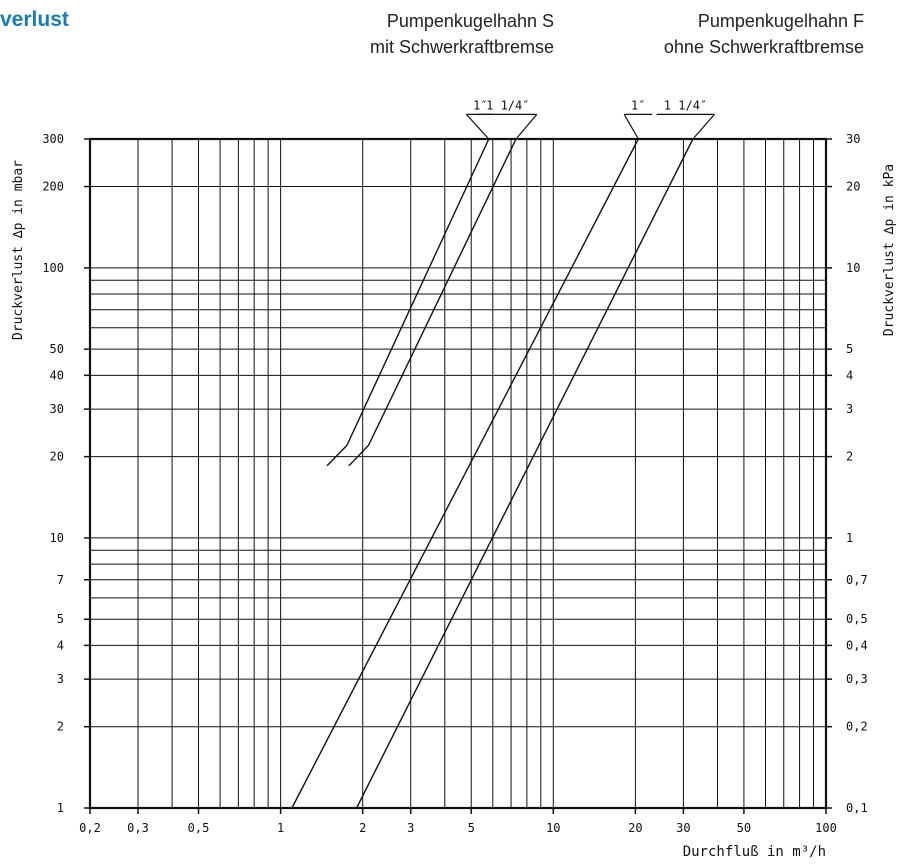  What do you see at coordinates (857, 727) in the screenshot?
I see `y-tick-label-right: 0,2` at bounding box center [857, 727].